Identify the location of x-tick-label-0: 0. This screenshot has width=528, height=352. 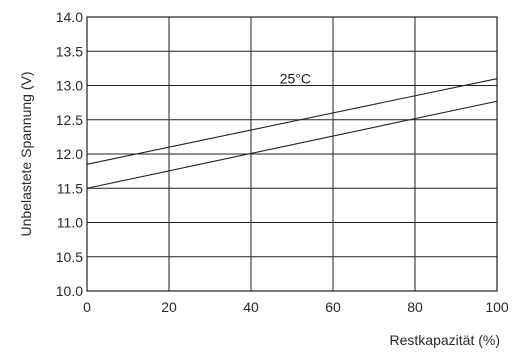
(87, 307).